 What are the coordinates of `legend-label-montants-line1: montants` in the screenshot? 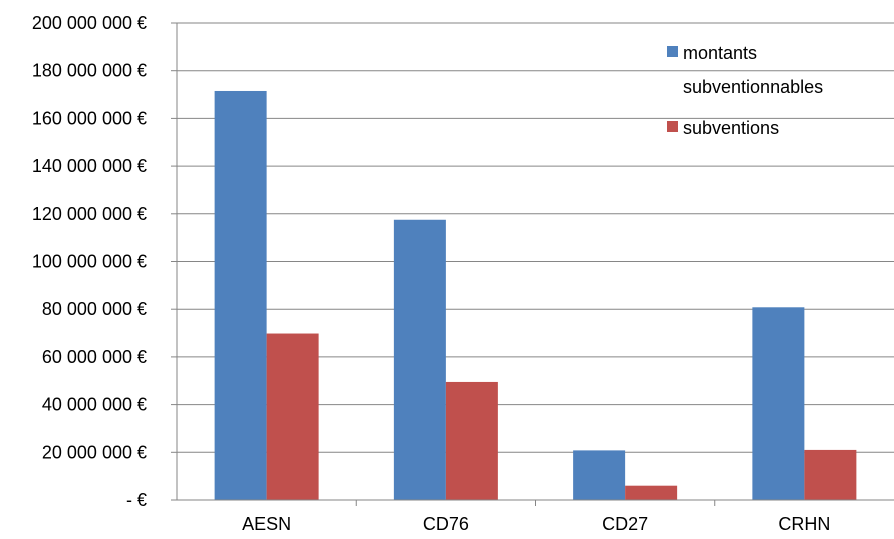 It's located at (720, 53).